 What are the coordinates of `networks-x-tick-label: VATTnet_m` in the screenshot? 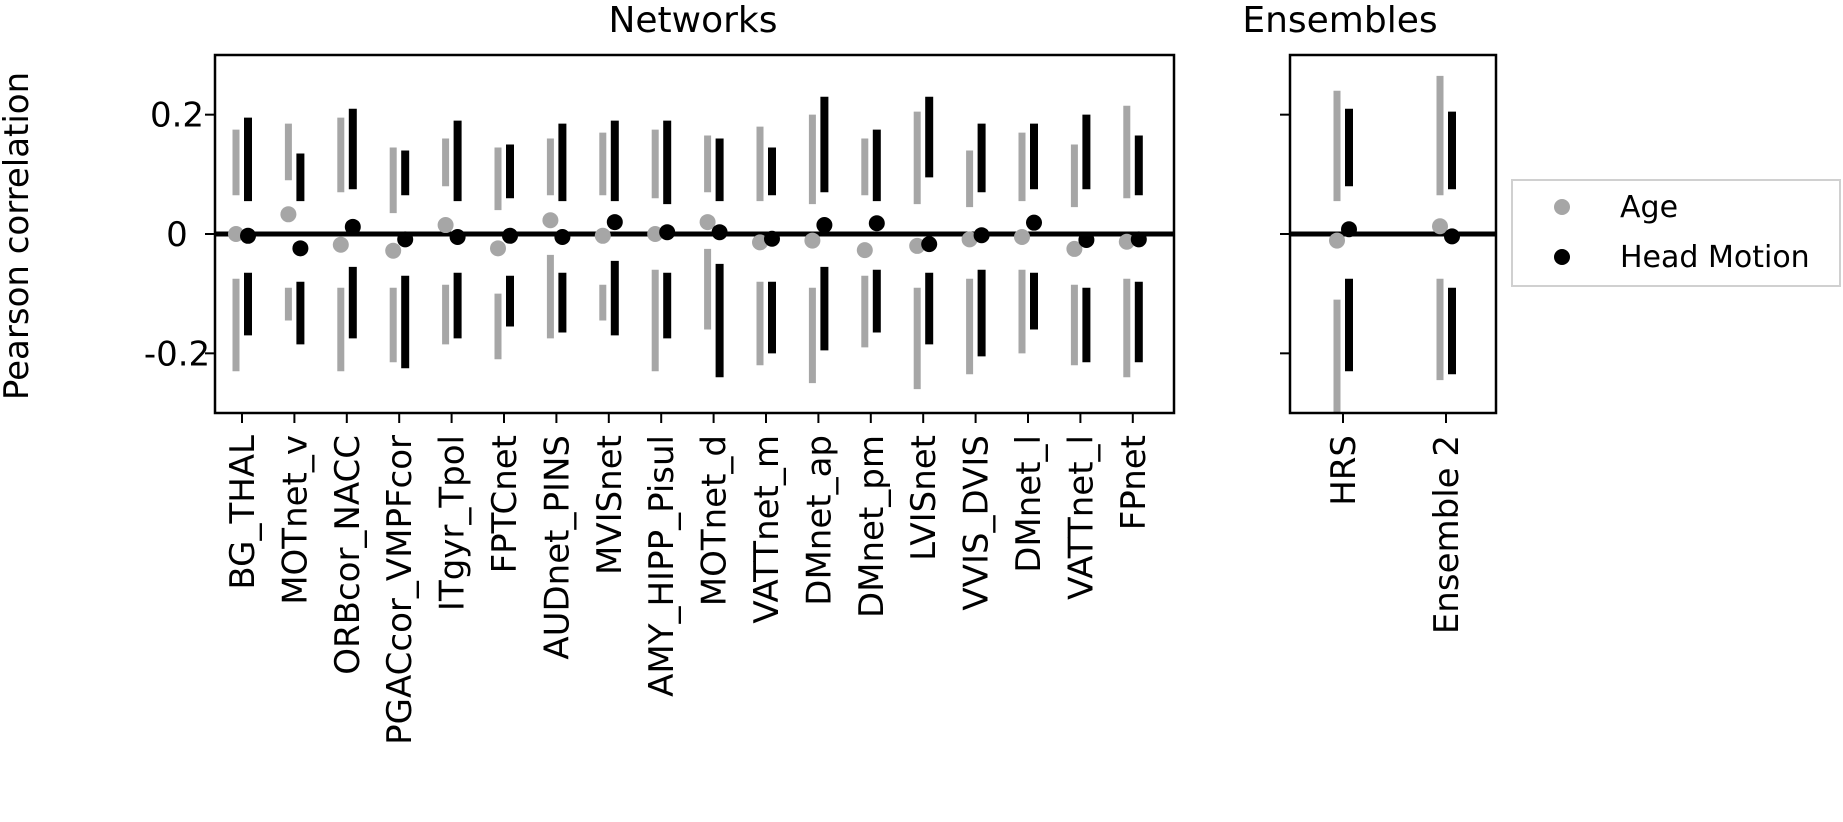 It's located at (767, 529).